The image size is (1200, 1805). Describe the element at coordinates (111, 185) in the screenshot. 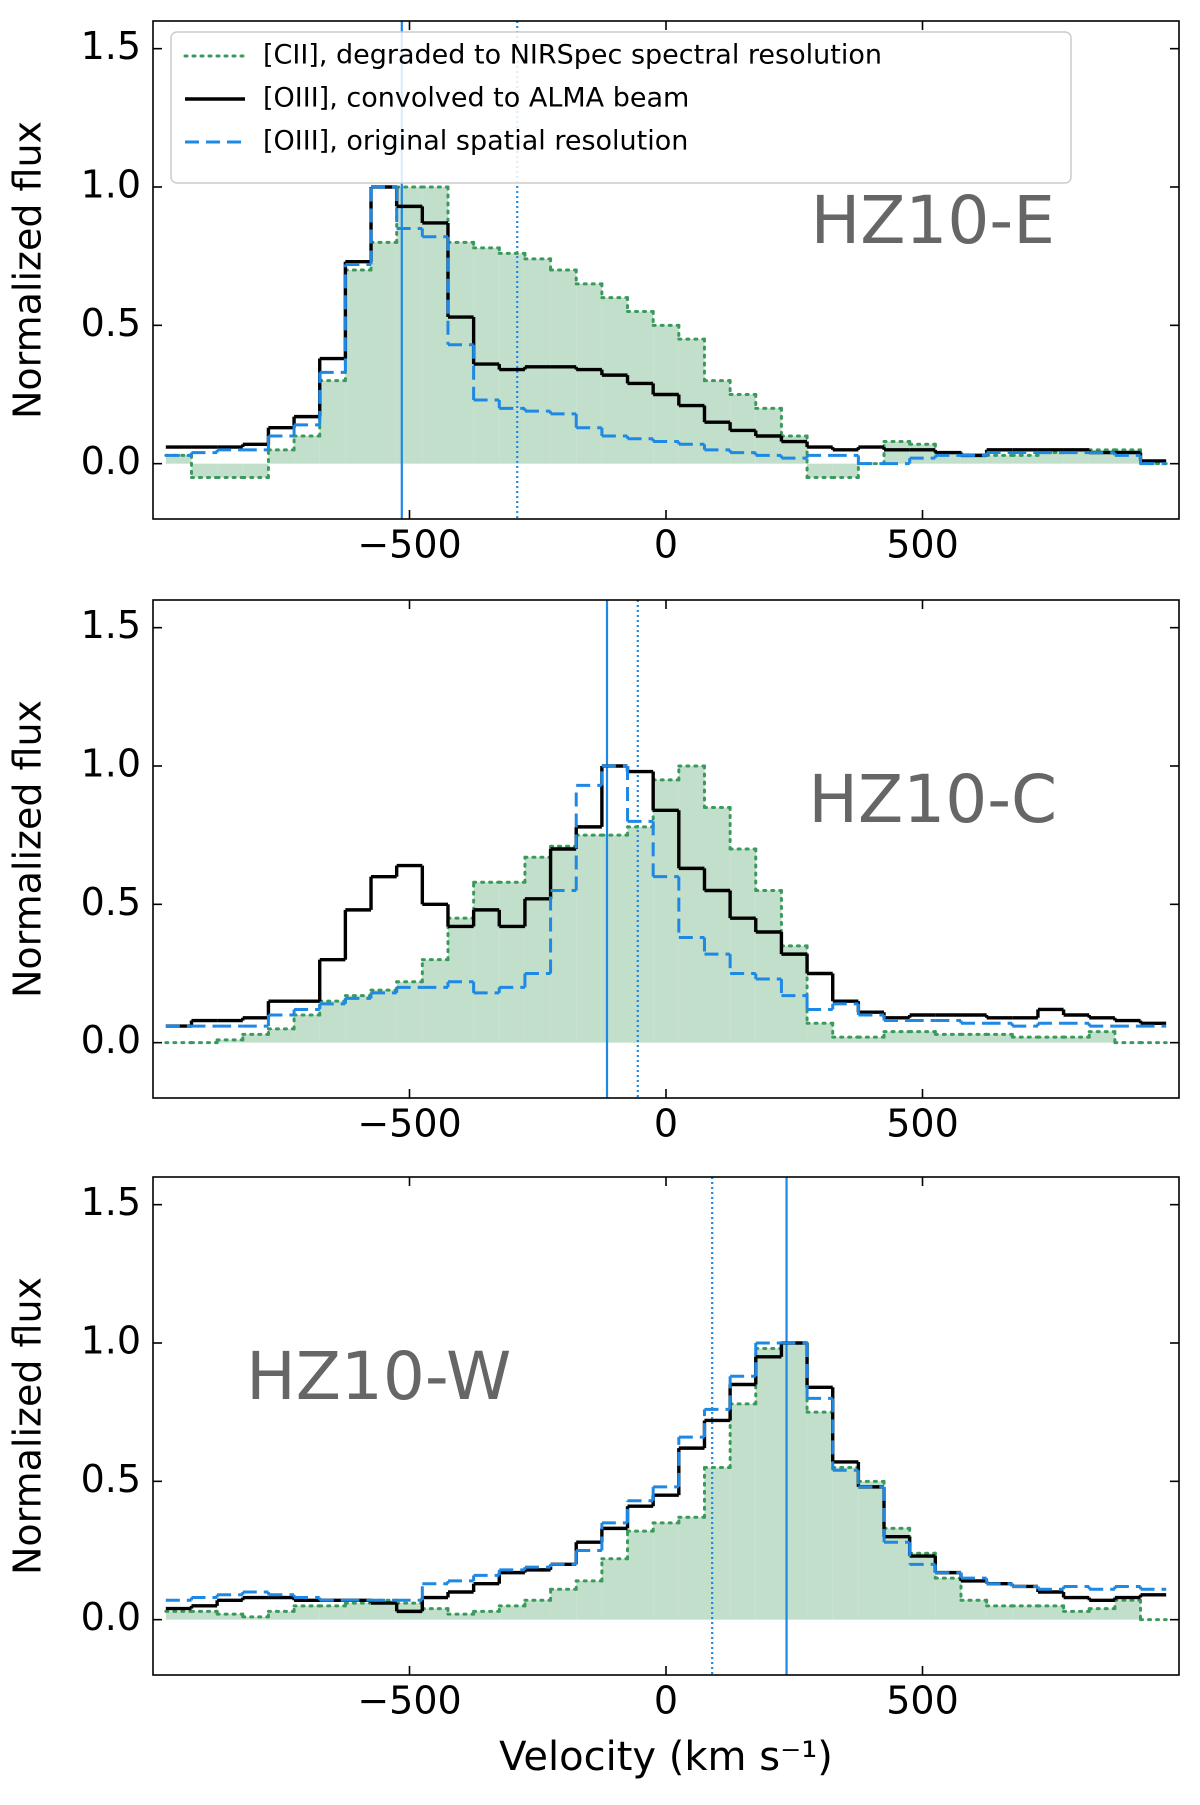

I see `y-tick-label: 1.0` at that location.